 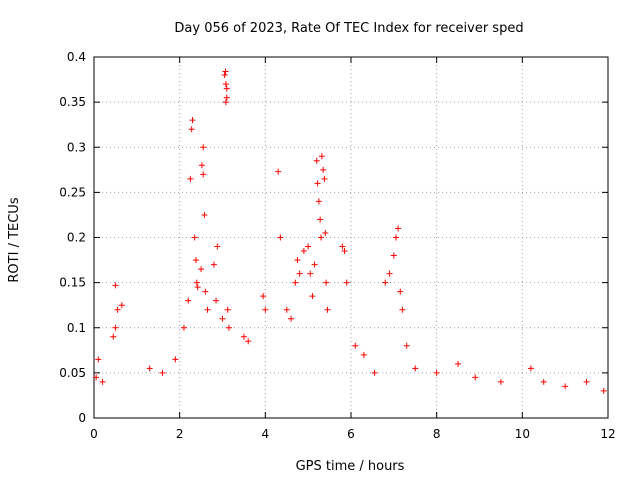 I want to click on x-tick-label: 6, so click(x=351, y=434).